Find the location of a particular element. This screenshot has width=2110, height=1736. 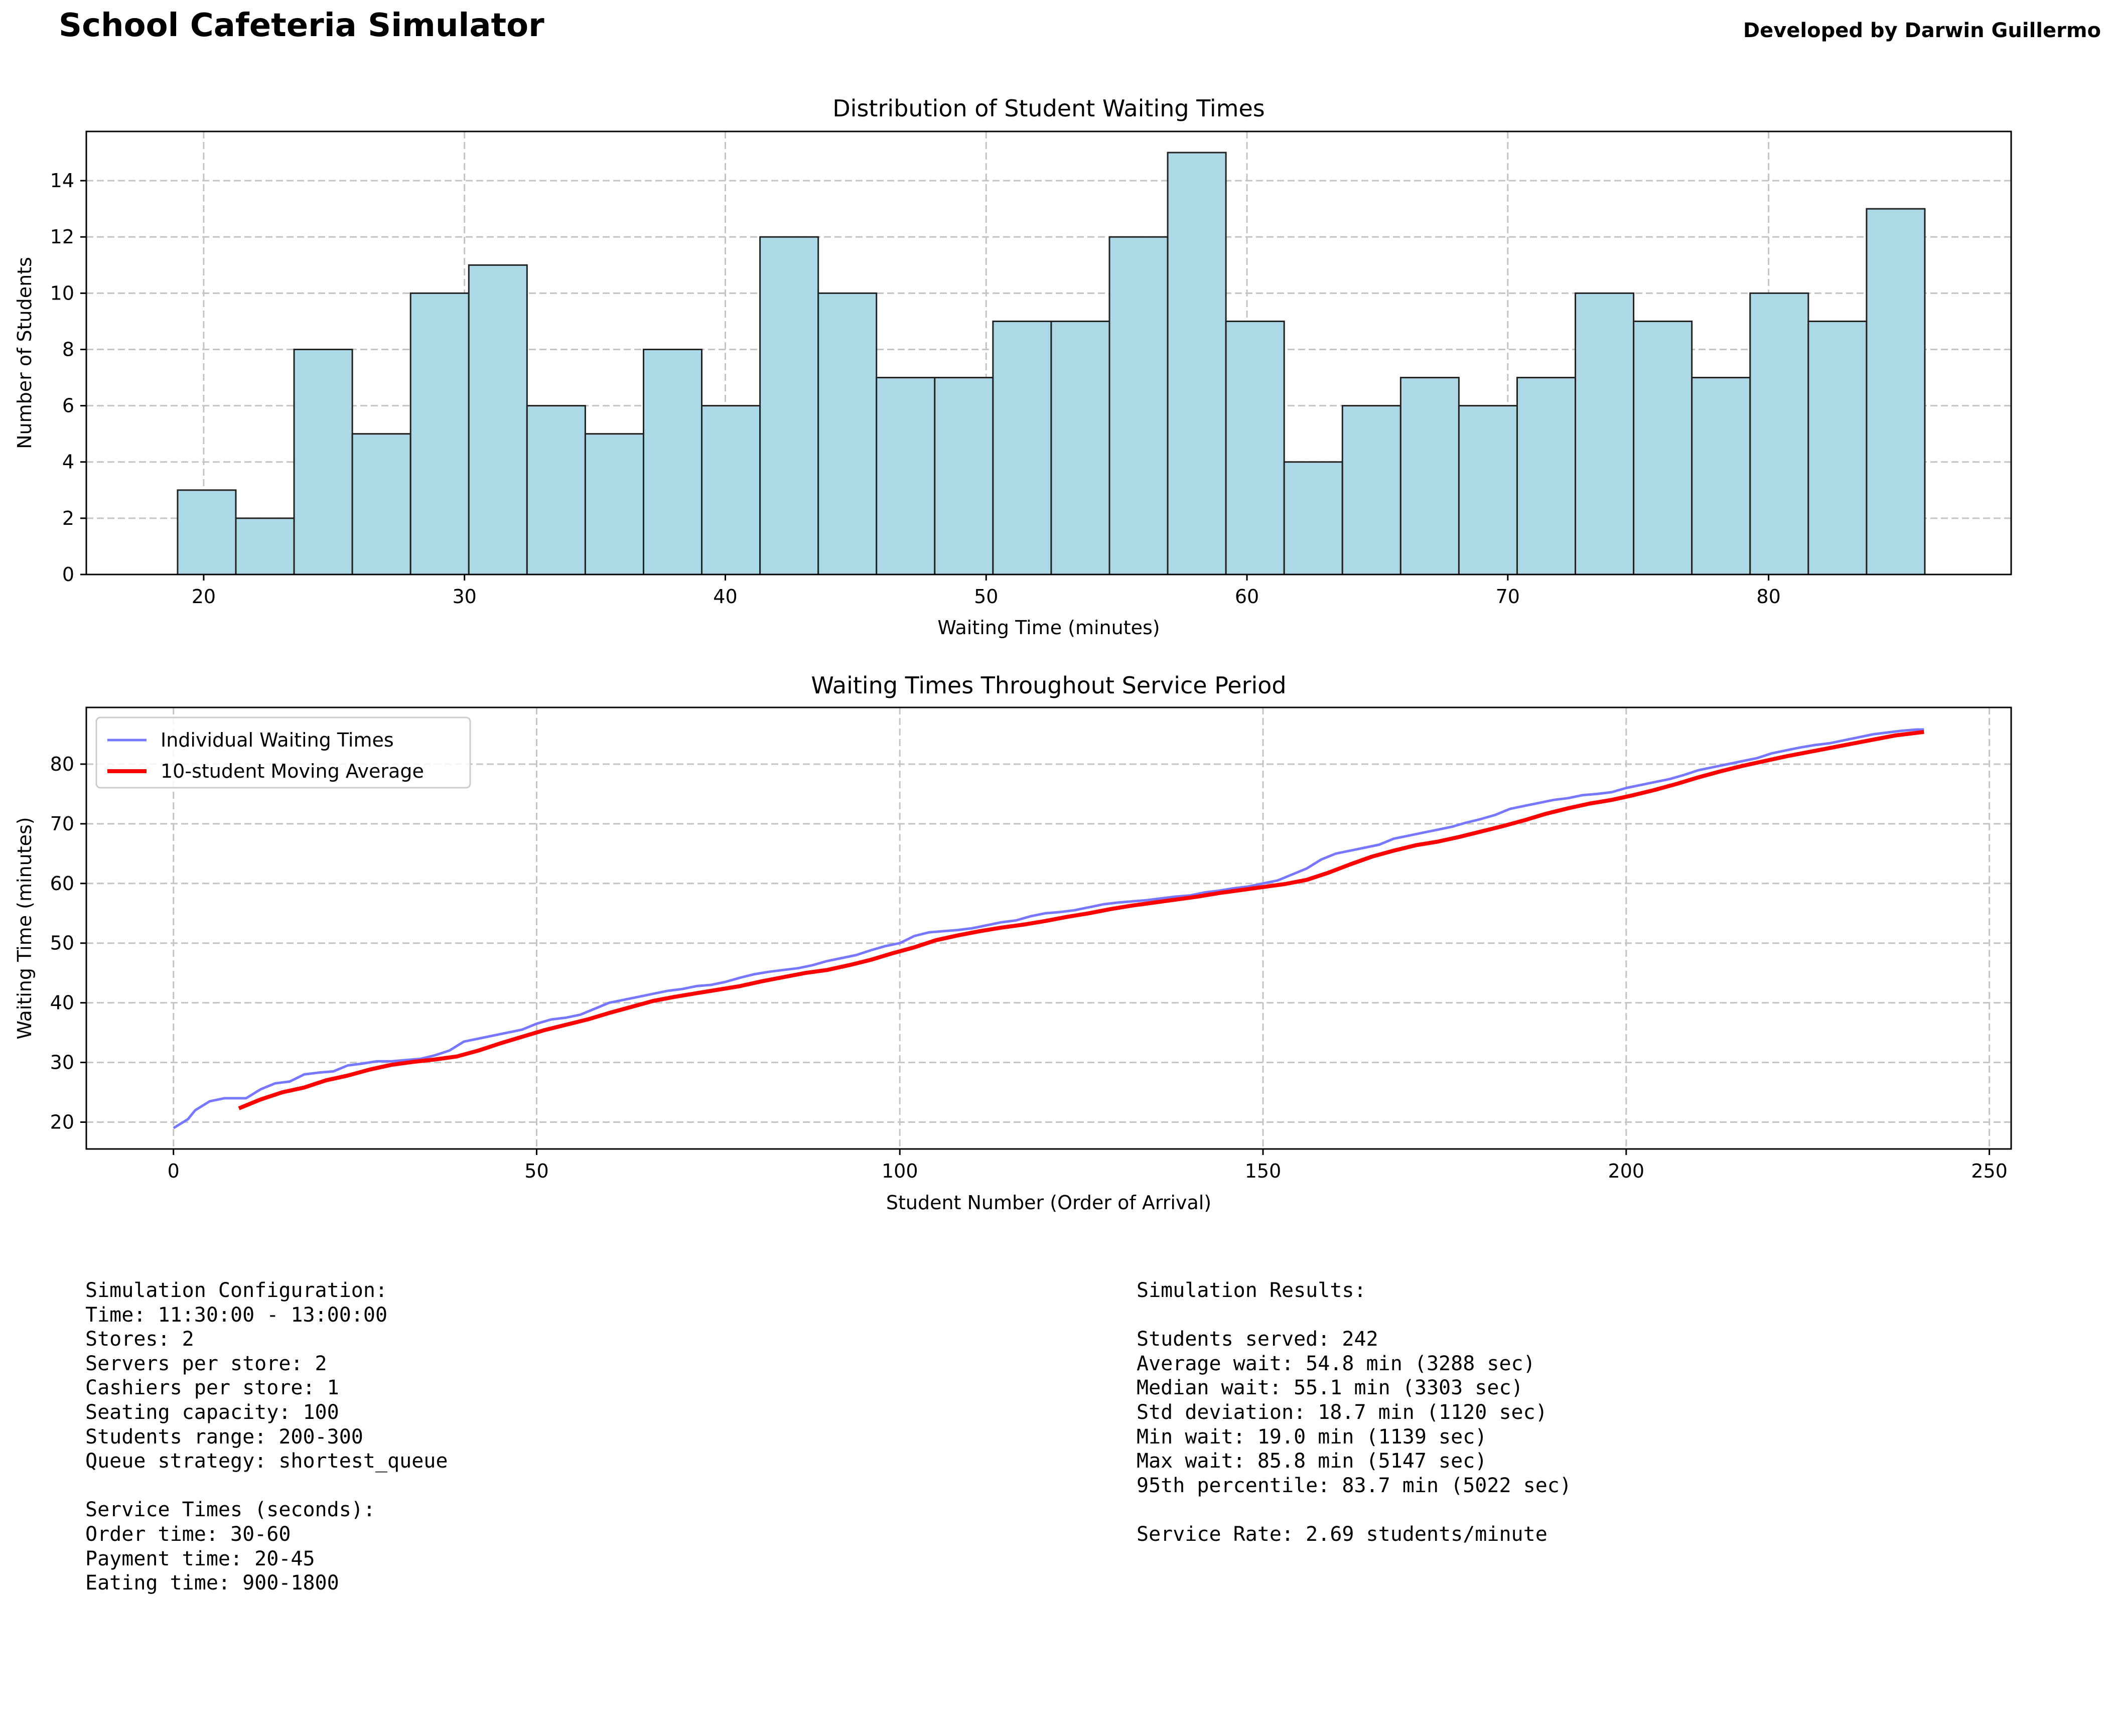

panel-line: Order time: 30-60 is located at coordinates (188, 1534).